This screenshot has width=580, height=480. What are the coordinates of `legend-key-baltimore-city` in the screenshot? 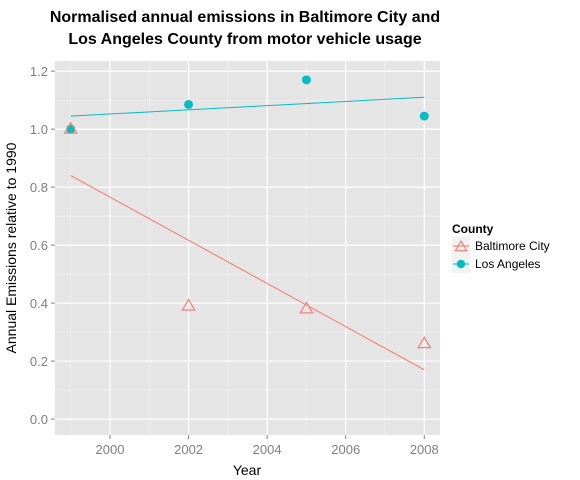 It's located at (461, 245).